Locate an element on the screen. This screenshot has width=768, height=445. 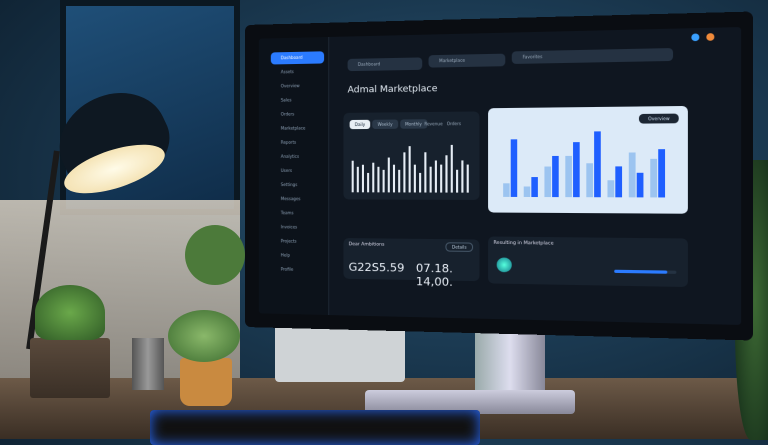
pen-holder is located at coordinates (148, 364).